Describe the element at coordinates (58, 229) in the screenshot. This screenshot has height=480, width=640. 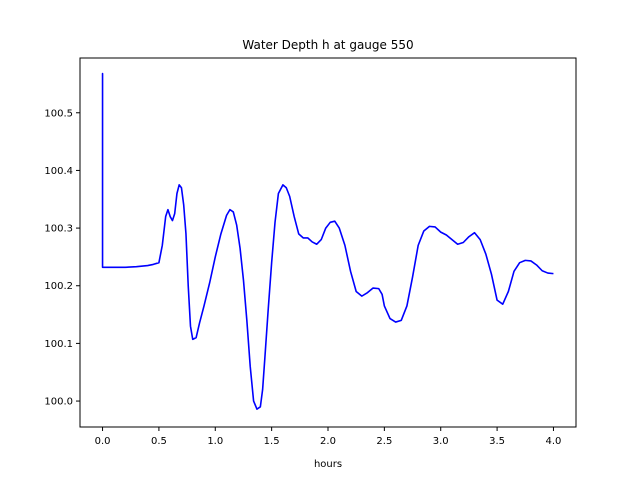
I see `y-tick-label: 100.3` at that location.